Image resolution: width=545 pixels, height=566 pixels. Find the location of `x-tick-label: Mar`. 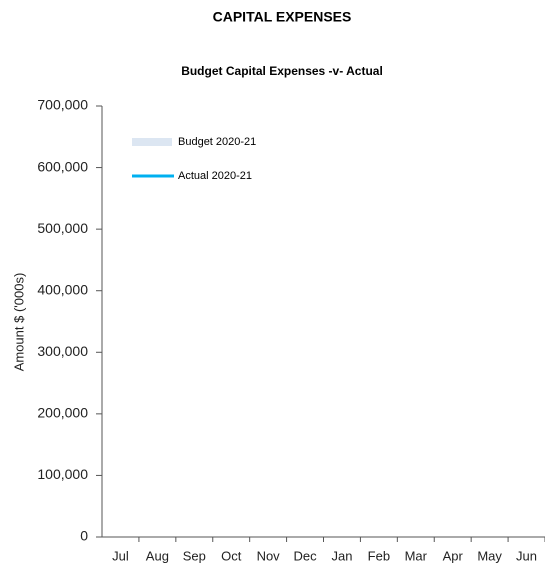

x-tick-label: Mar is located at coordinates (416, 555).